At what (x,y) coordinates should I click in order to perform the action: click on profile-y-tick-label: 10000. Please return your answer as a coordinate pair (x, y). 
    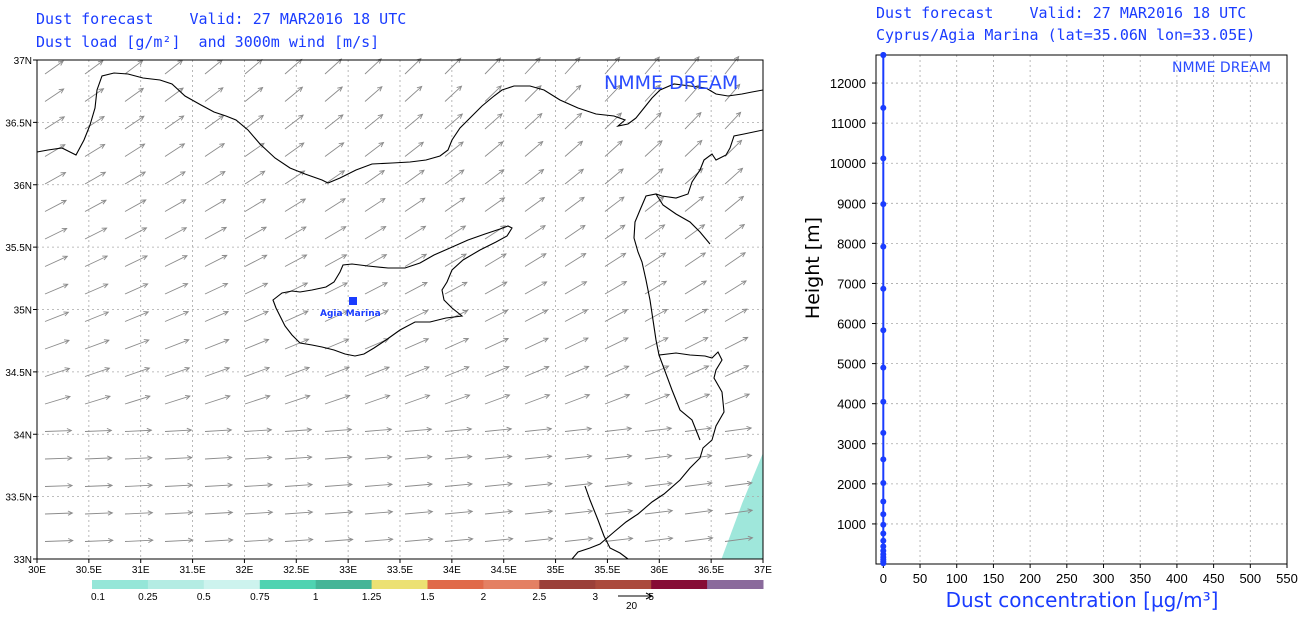
    Looking at the image, I should click on (848, 163).